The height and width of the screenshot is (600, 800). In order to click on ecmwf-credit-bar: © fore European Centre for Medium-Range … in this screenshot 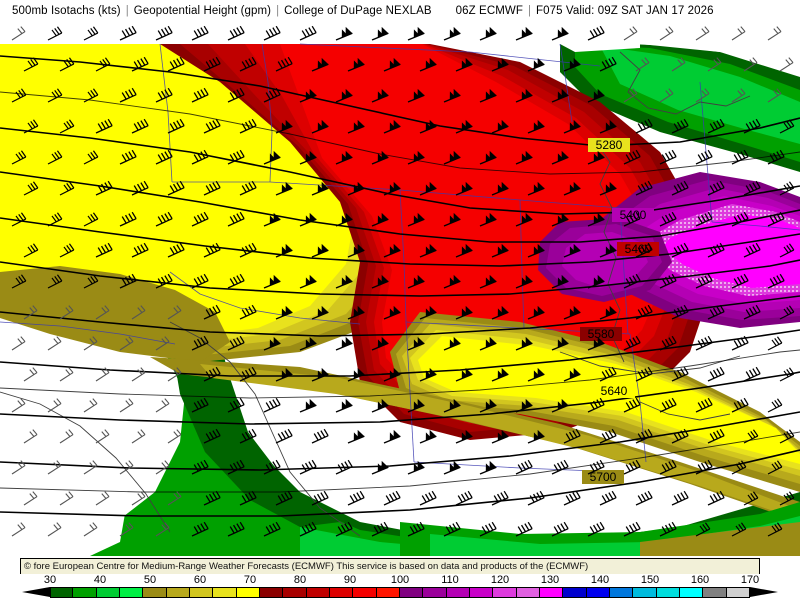, I will do `click(390, 566)`.